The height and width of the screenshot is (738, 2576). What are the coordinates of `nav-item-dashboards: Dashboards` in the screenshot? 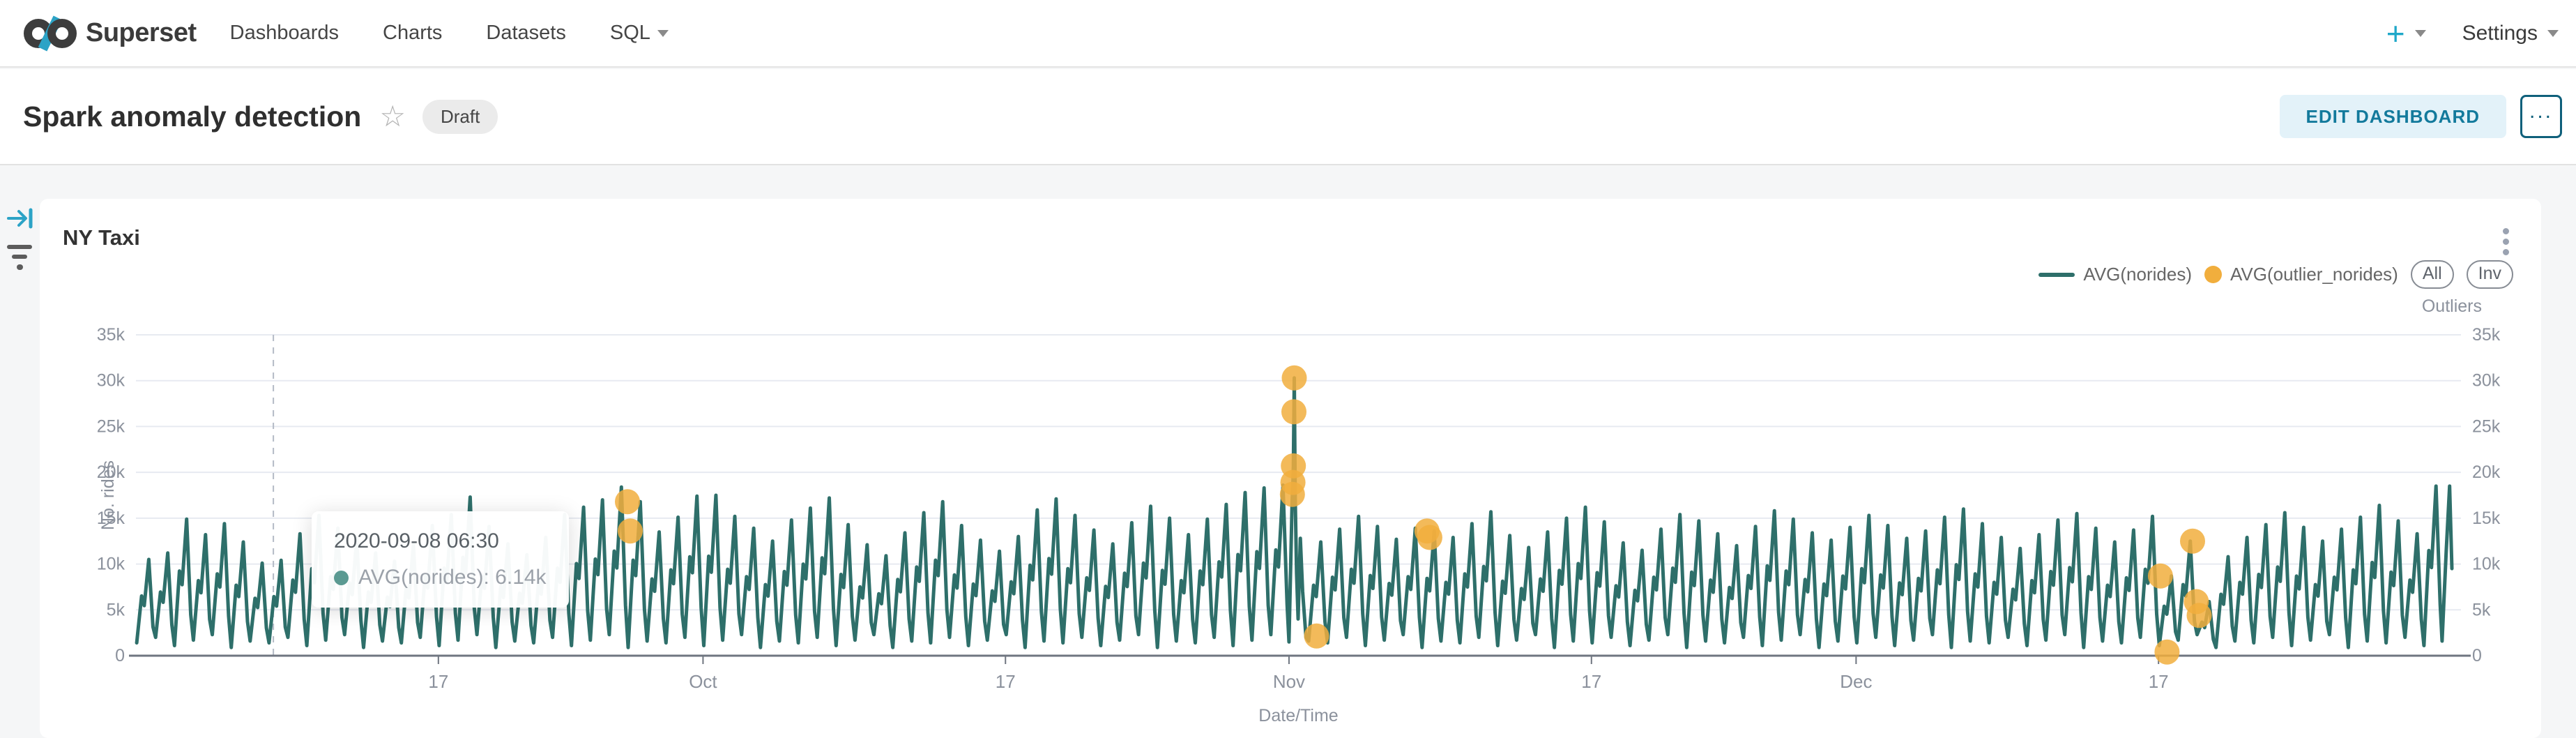 It's located at (284, 33).